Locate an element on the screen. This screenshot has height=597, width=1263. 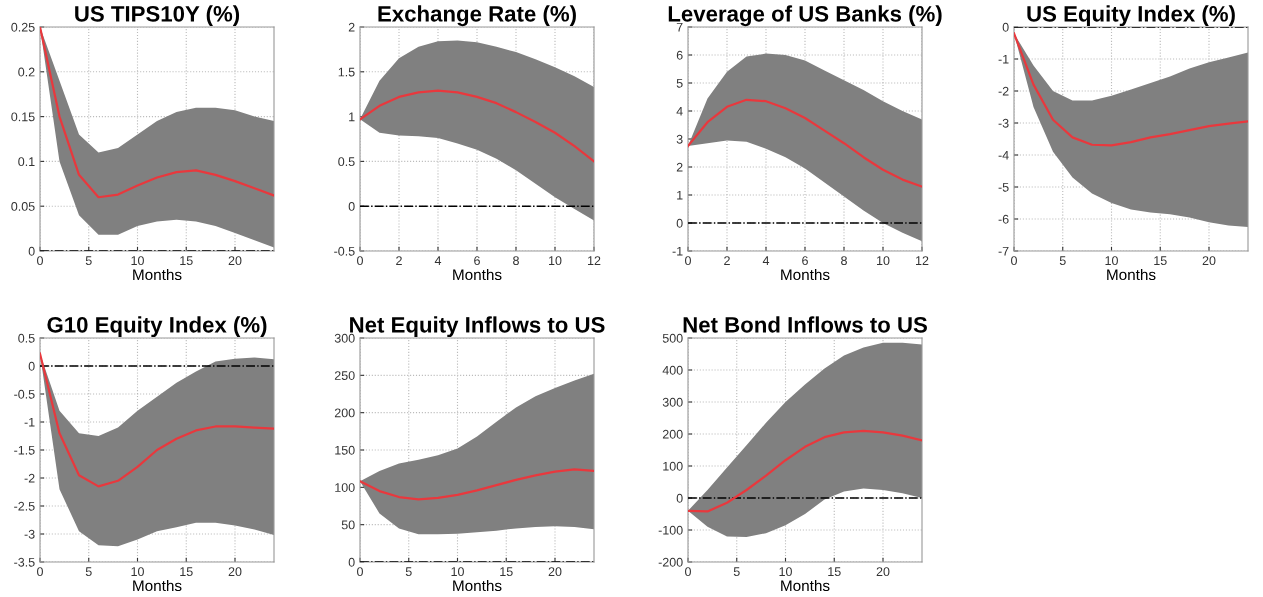
y-tick-label: -5 is located at coordinates (1003, 187).